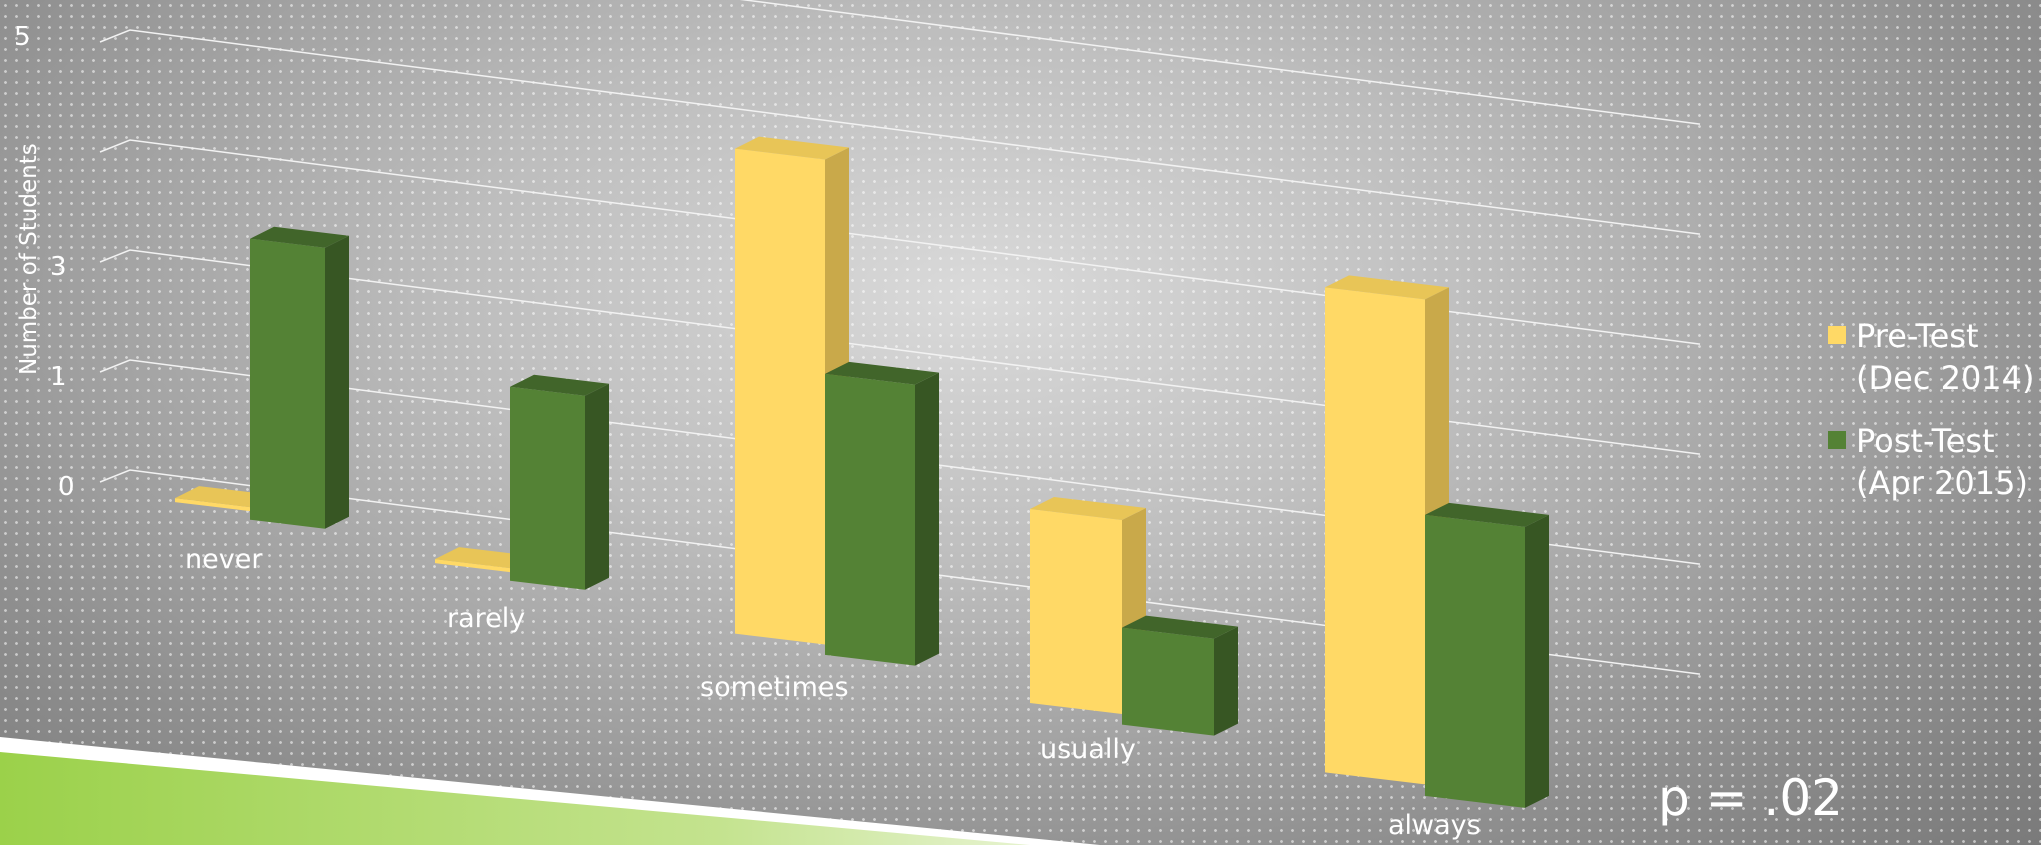 This screenshot has width=2041, height=845. Describe the element at coordinates (774, 687) in the screenshot. I see `category-label-sometimes: sometimes` at that location.